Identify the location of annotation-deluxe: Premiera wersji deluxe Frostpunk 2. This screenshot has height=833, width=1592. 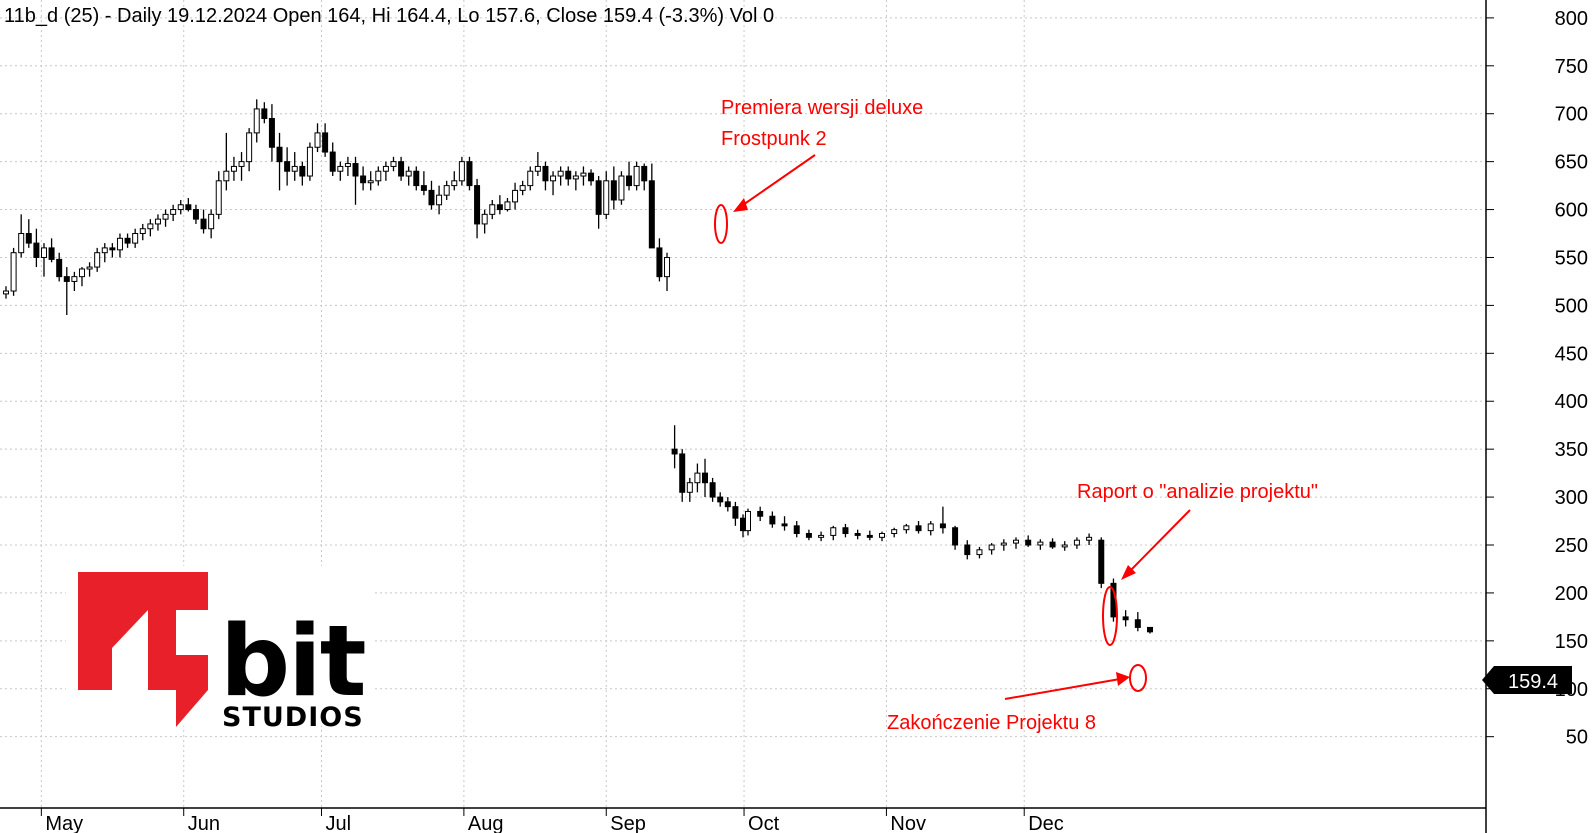
(818, 170).